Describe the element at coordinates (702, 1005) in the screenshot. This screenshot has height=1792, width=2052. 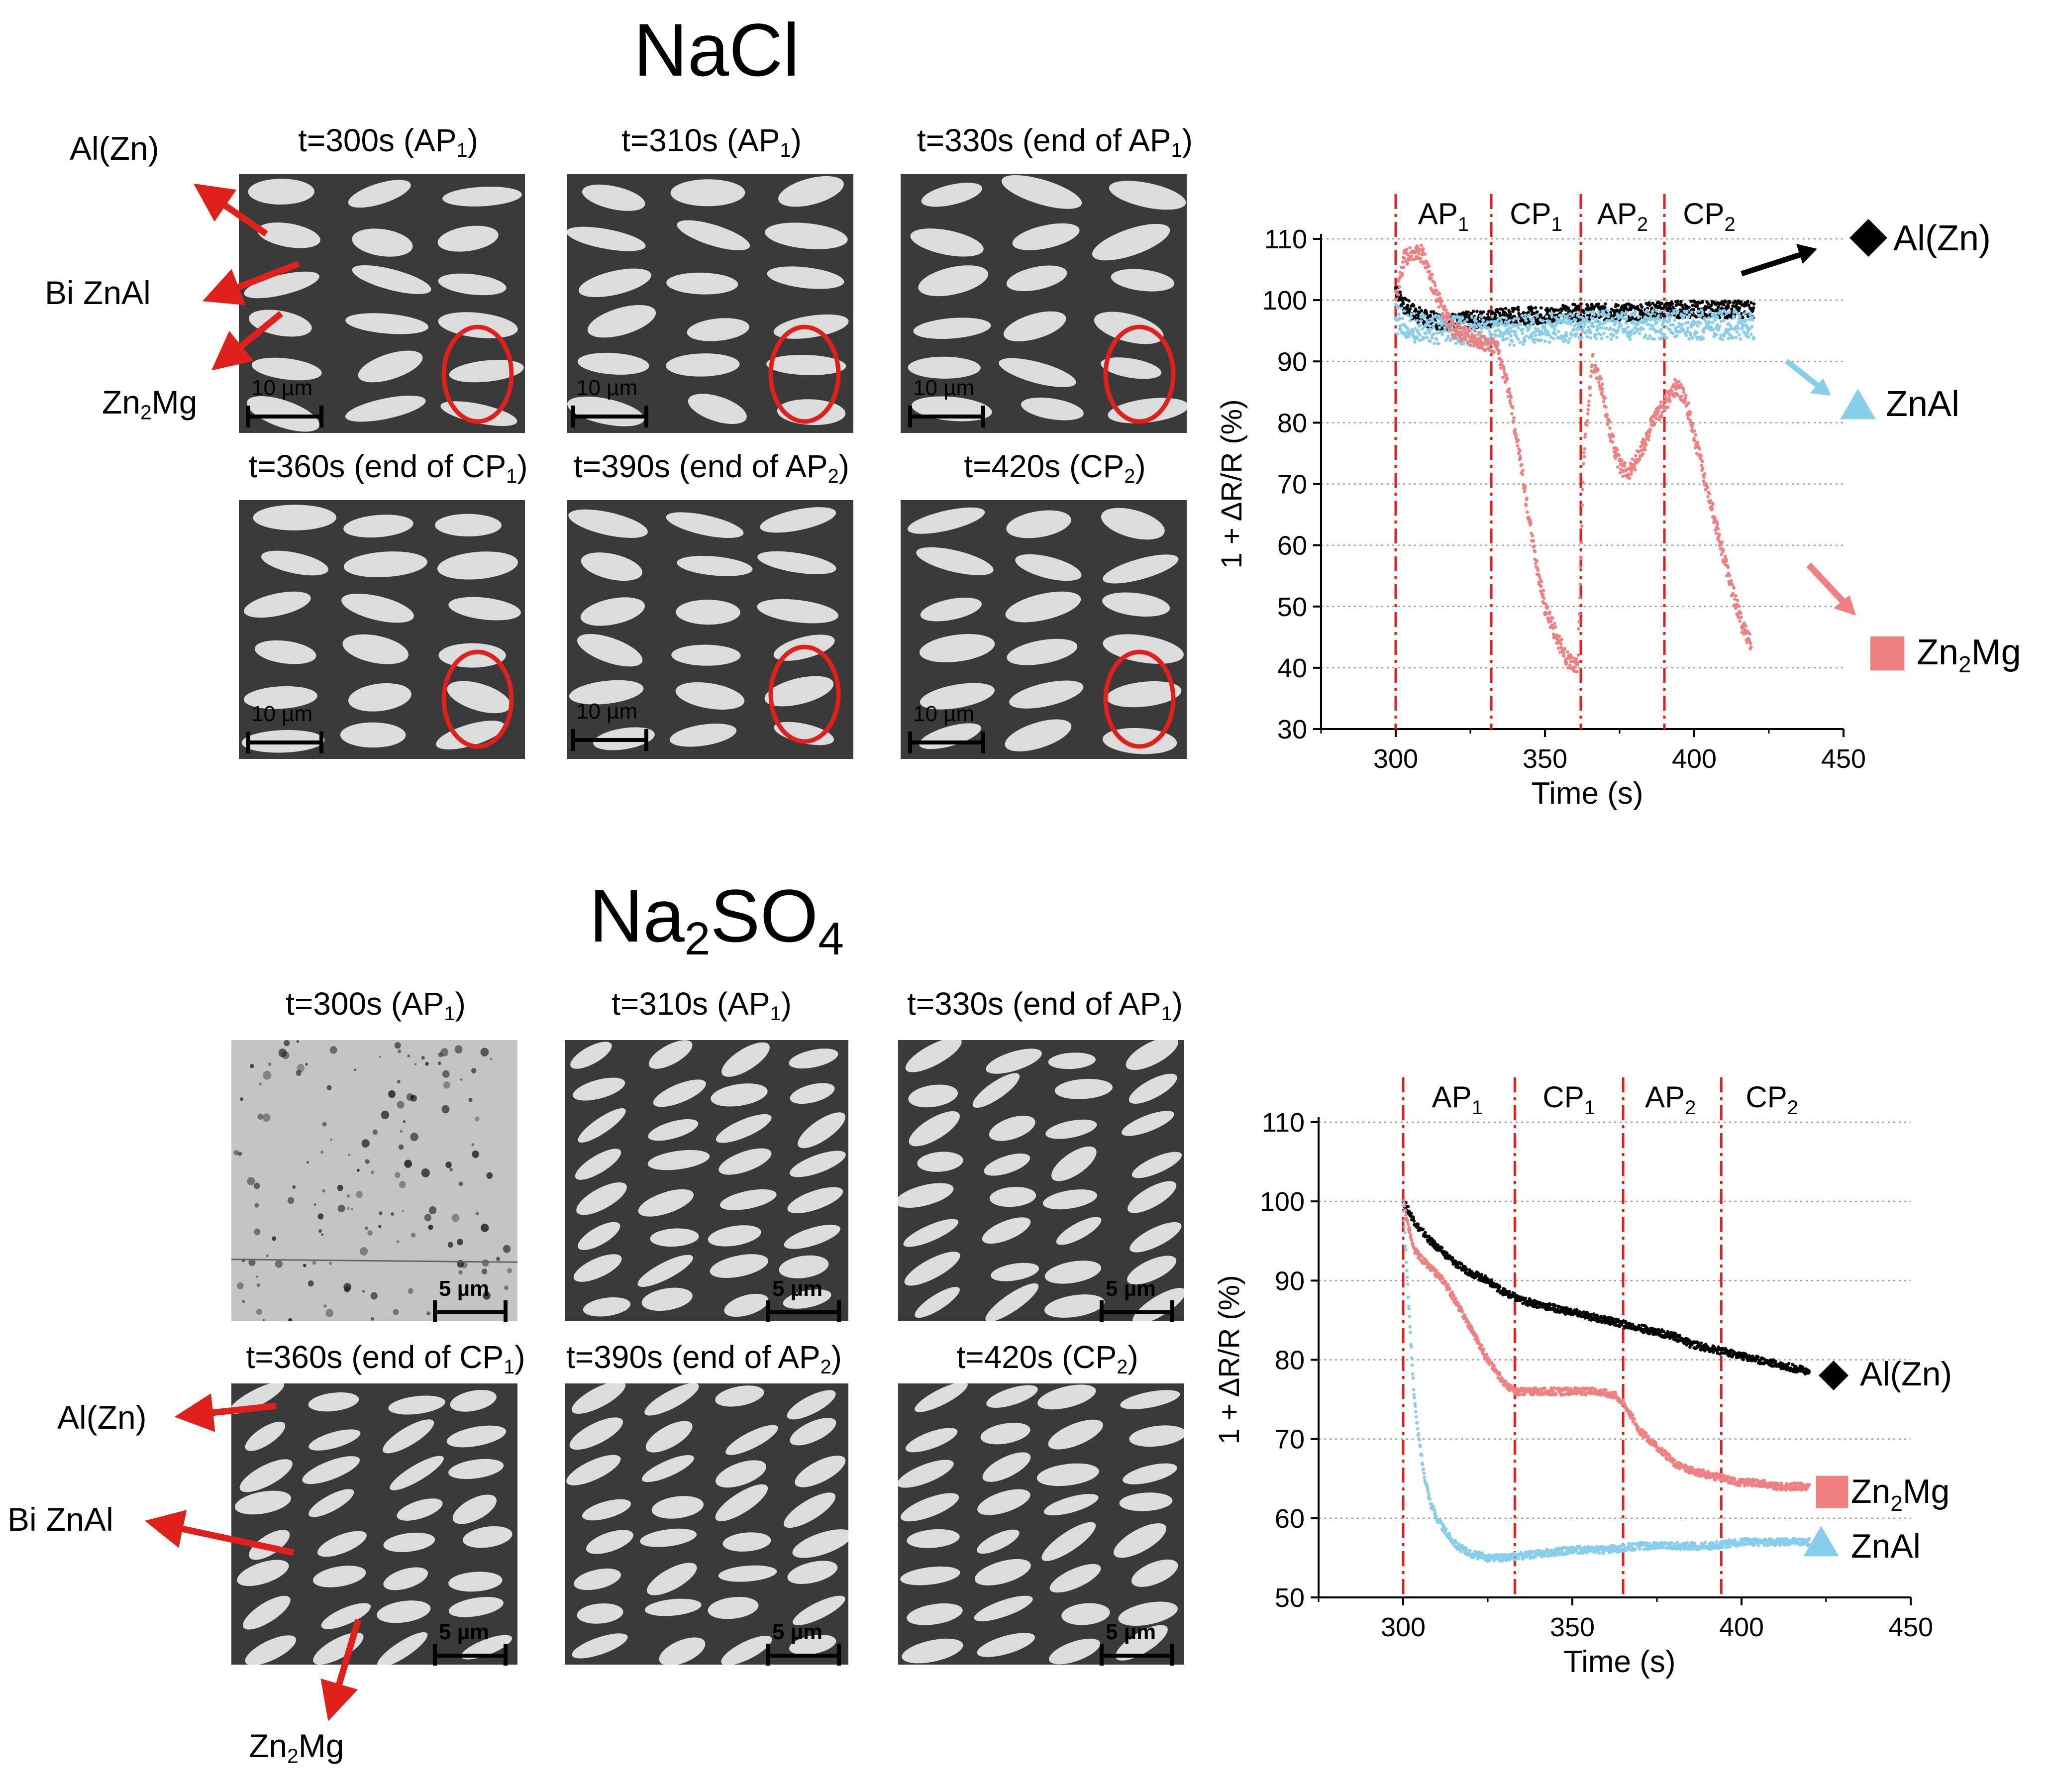
I see `na2so4-panel-2-title: t=310s (AP1)` at that location.